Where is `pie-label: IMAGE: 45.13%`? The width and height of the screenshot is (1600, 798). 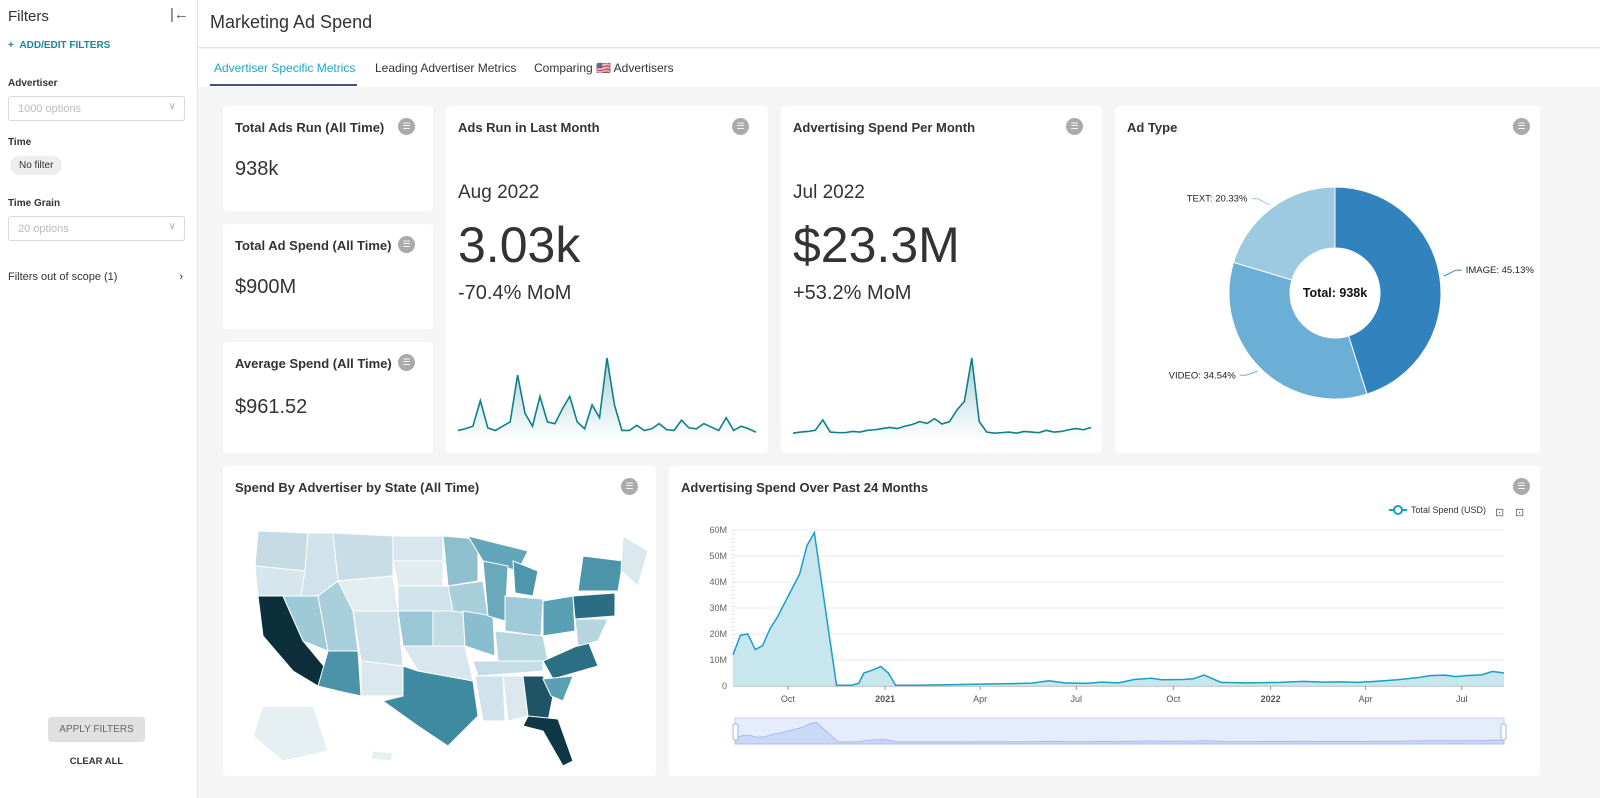
pie-label: IMAGE: 45.13% is located at coordinates (1500, 270).